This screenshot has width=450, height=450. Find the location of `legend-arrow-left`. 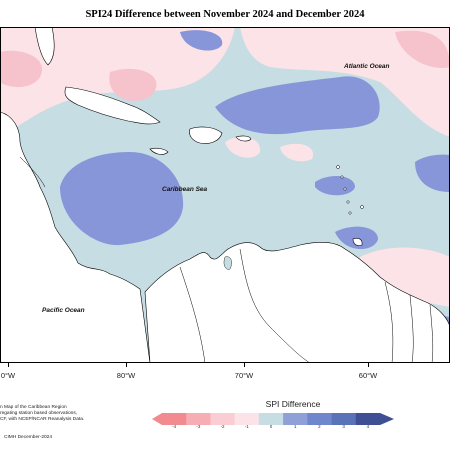

legend-arrow-left is located at coordinates (157, 419).